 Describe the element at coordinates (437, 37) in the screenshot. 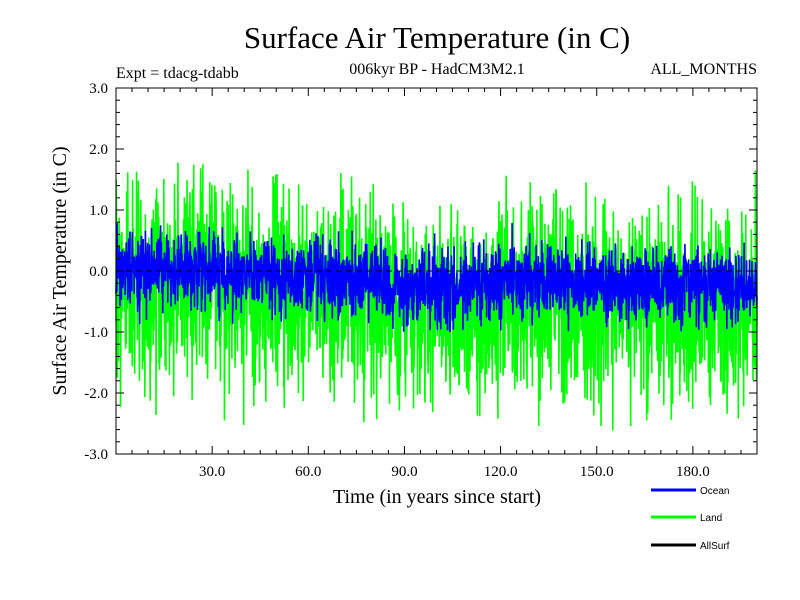

I see `chart-title: Surface Air Temperature (in C)` at that location.